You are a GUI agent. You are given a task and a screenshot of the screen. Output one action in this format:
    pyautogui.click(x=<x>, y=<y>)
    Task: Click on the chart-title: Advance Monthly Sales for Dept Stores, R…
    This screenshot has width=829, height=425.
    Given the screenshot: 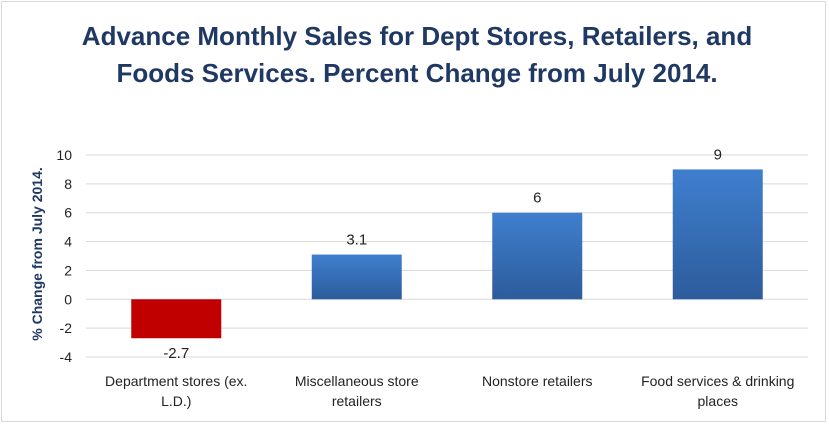 What is the action you would take?
    pyautogui.click(x=417, y=54)
    